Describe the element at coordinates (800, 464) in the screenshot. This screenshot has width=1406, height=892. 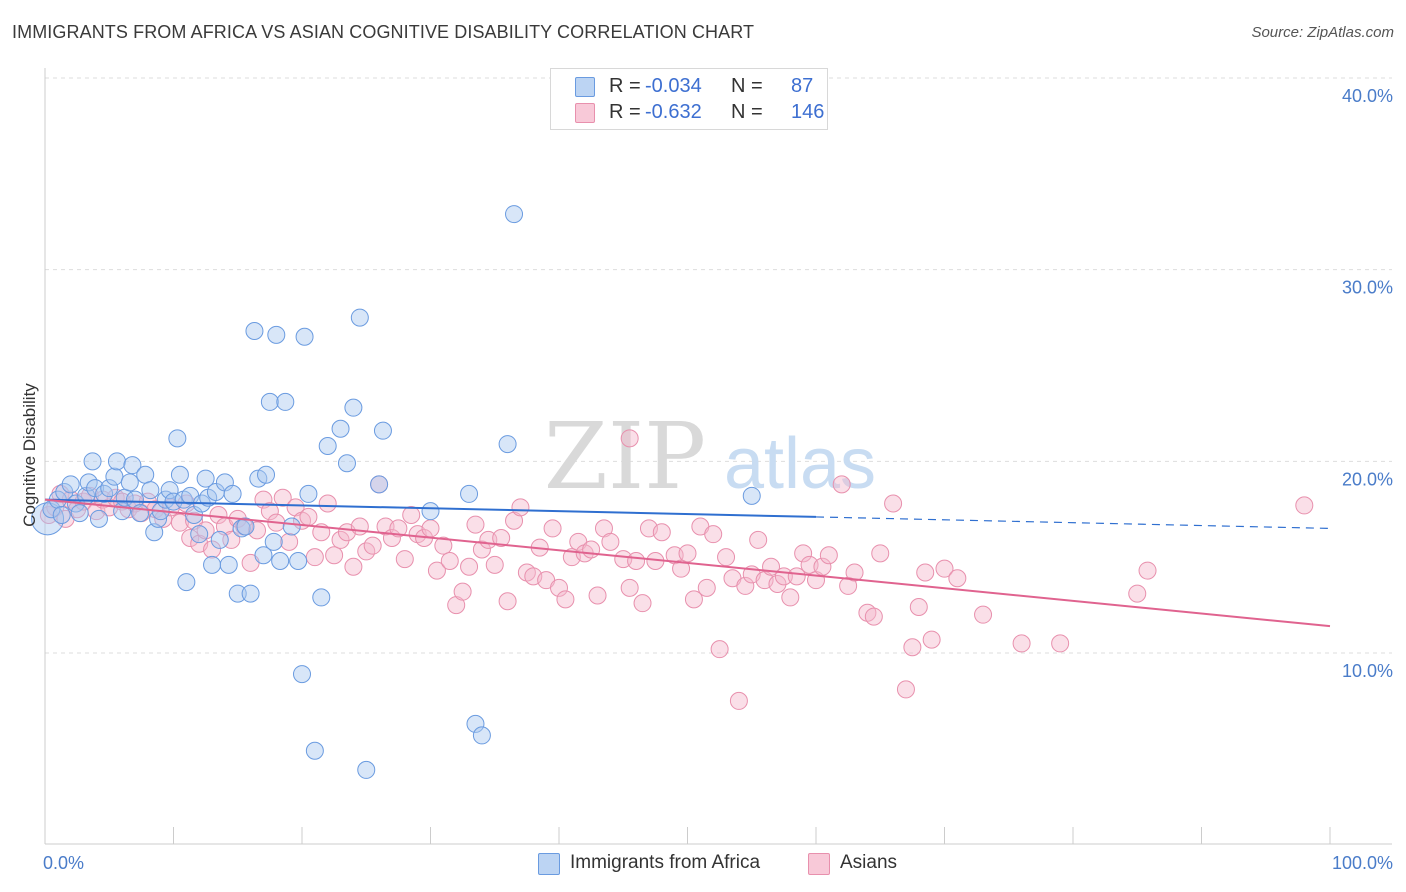
I see `watermark-atlas: atlas` at that location.